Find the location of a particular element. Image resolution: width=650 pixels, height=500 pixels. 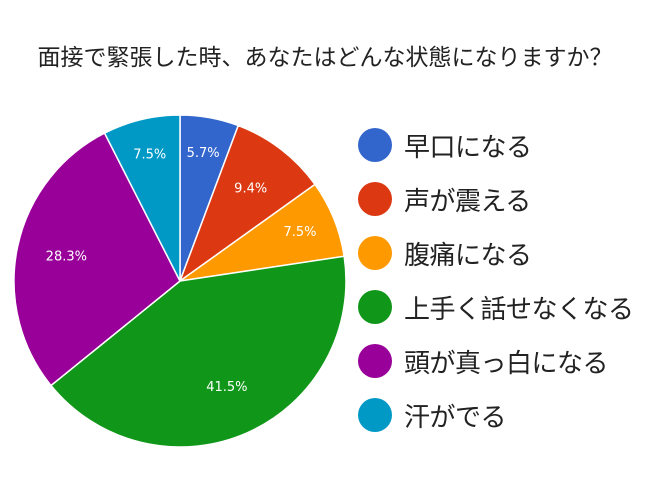

data-label-5: 28.3% is located at coordinates (66, 256).